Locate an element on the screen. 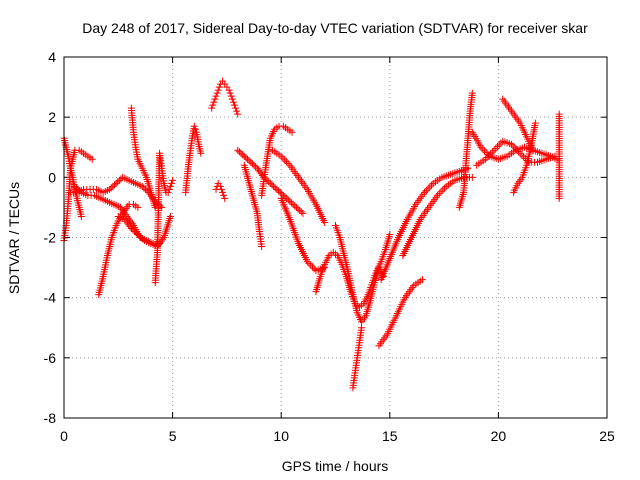 The image size is (640, 480). y-tick-label: -4 is located at coordinates (50, 298).